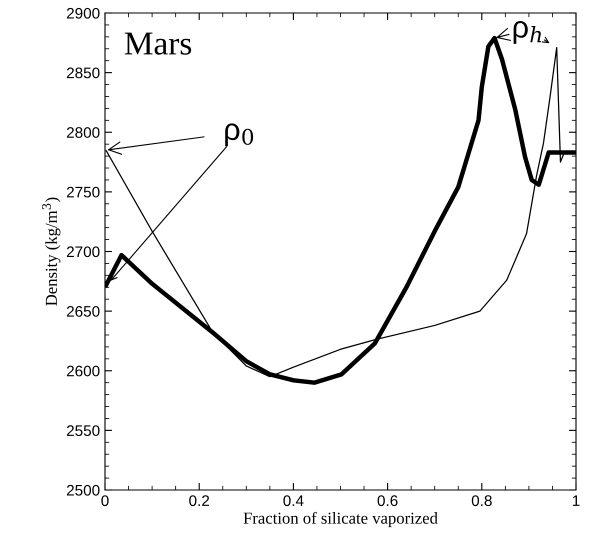 The width and height of the screenshot is (592, 544). I want to click on y-axis-title: Density (kg/m$^{3}$), so click(51, 252).